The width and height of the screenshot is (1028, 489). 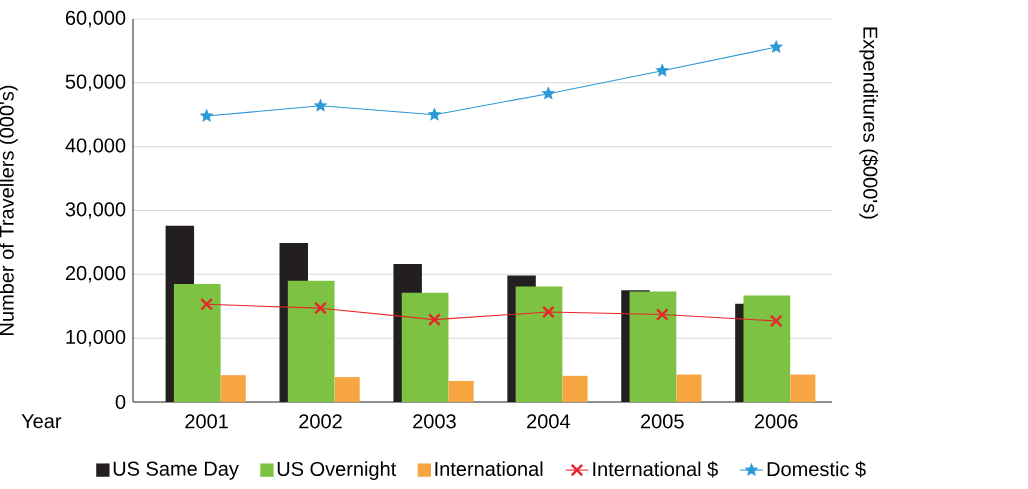 What do you see at coordinates (96, 338) in the screenshot?
I see `y-tick-label: 10,000` at bounding box center [96, 338].